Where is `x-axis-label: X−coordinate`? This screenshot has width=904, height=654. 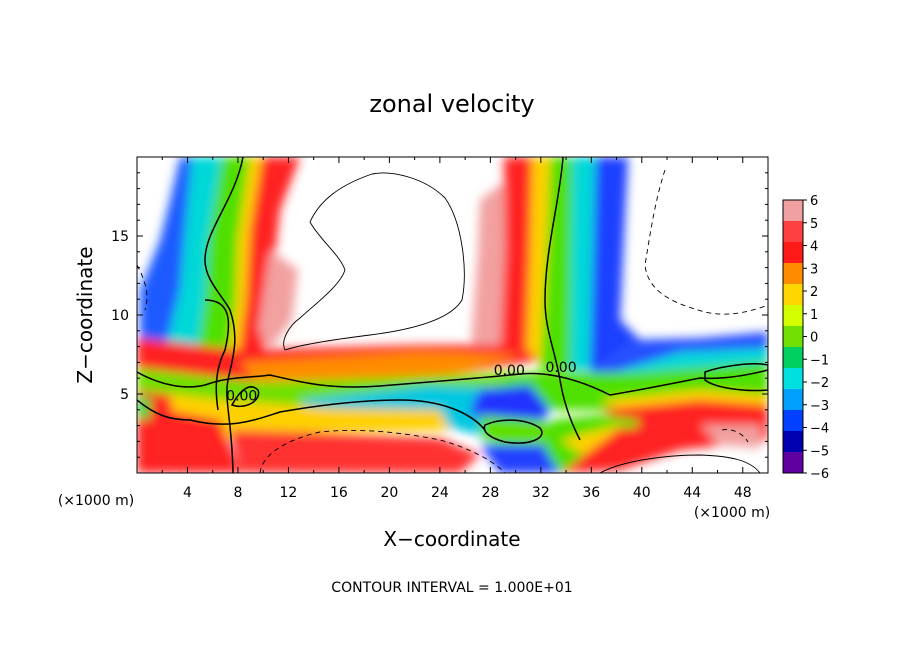 x-axis-label: X−coordinate is located at coordinates (451, 539).